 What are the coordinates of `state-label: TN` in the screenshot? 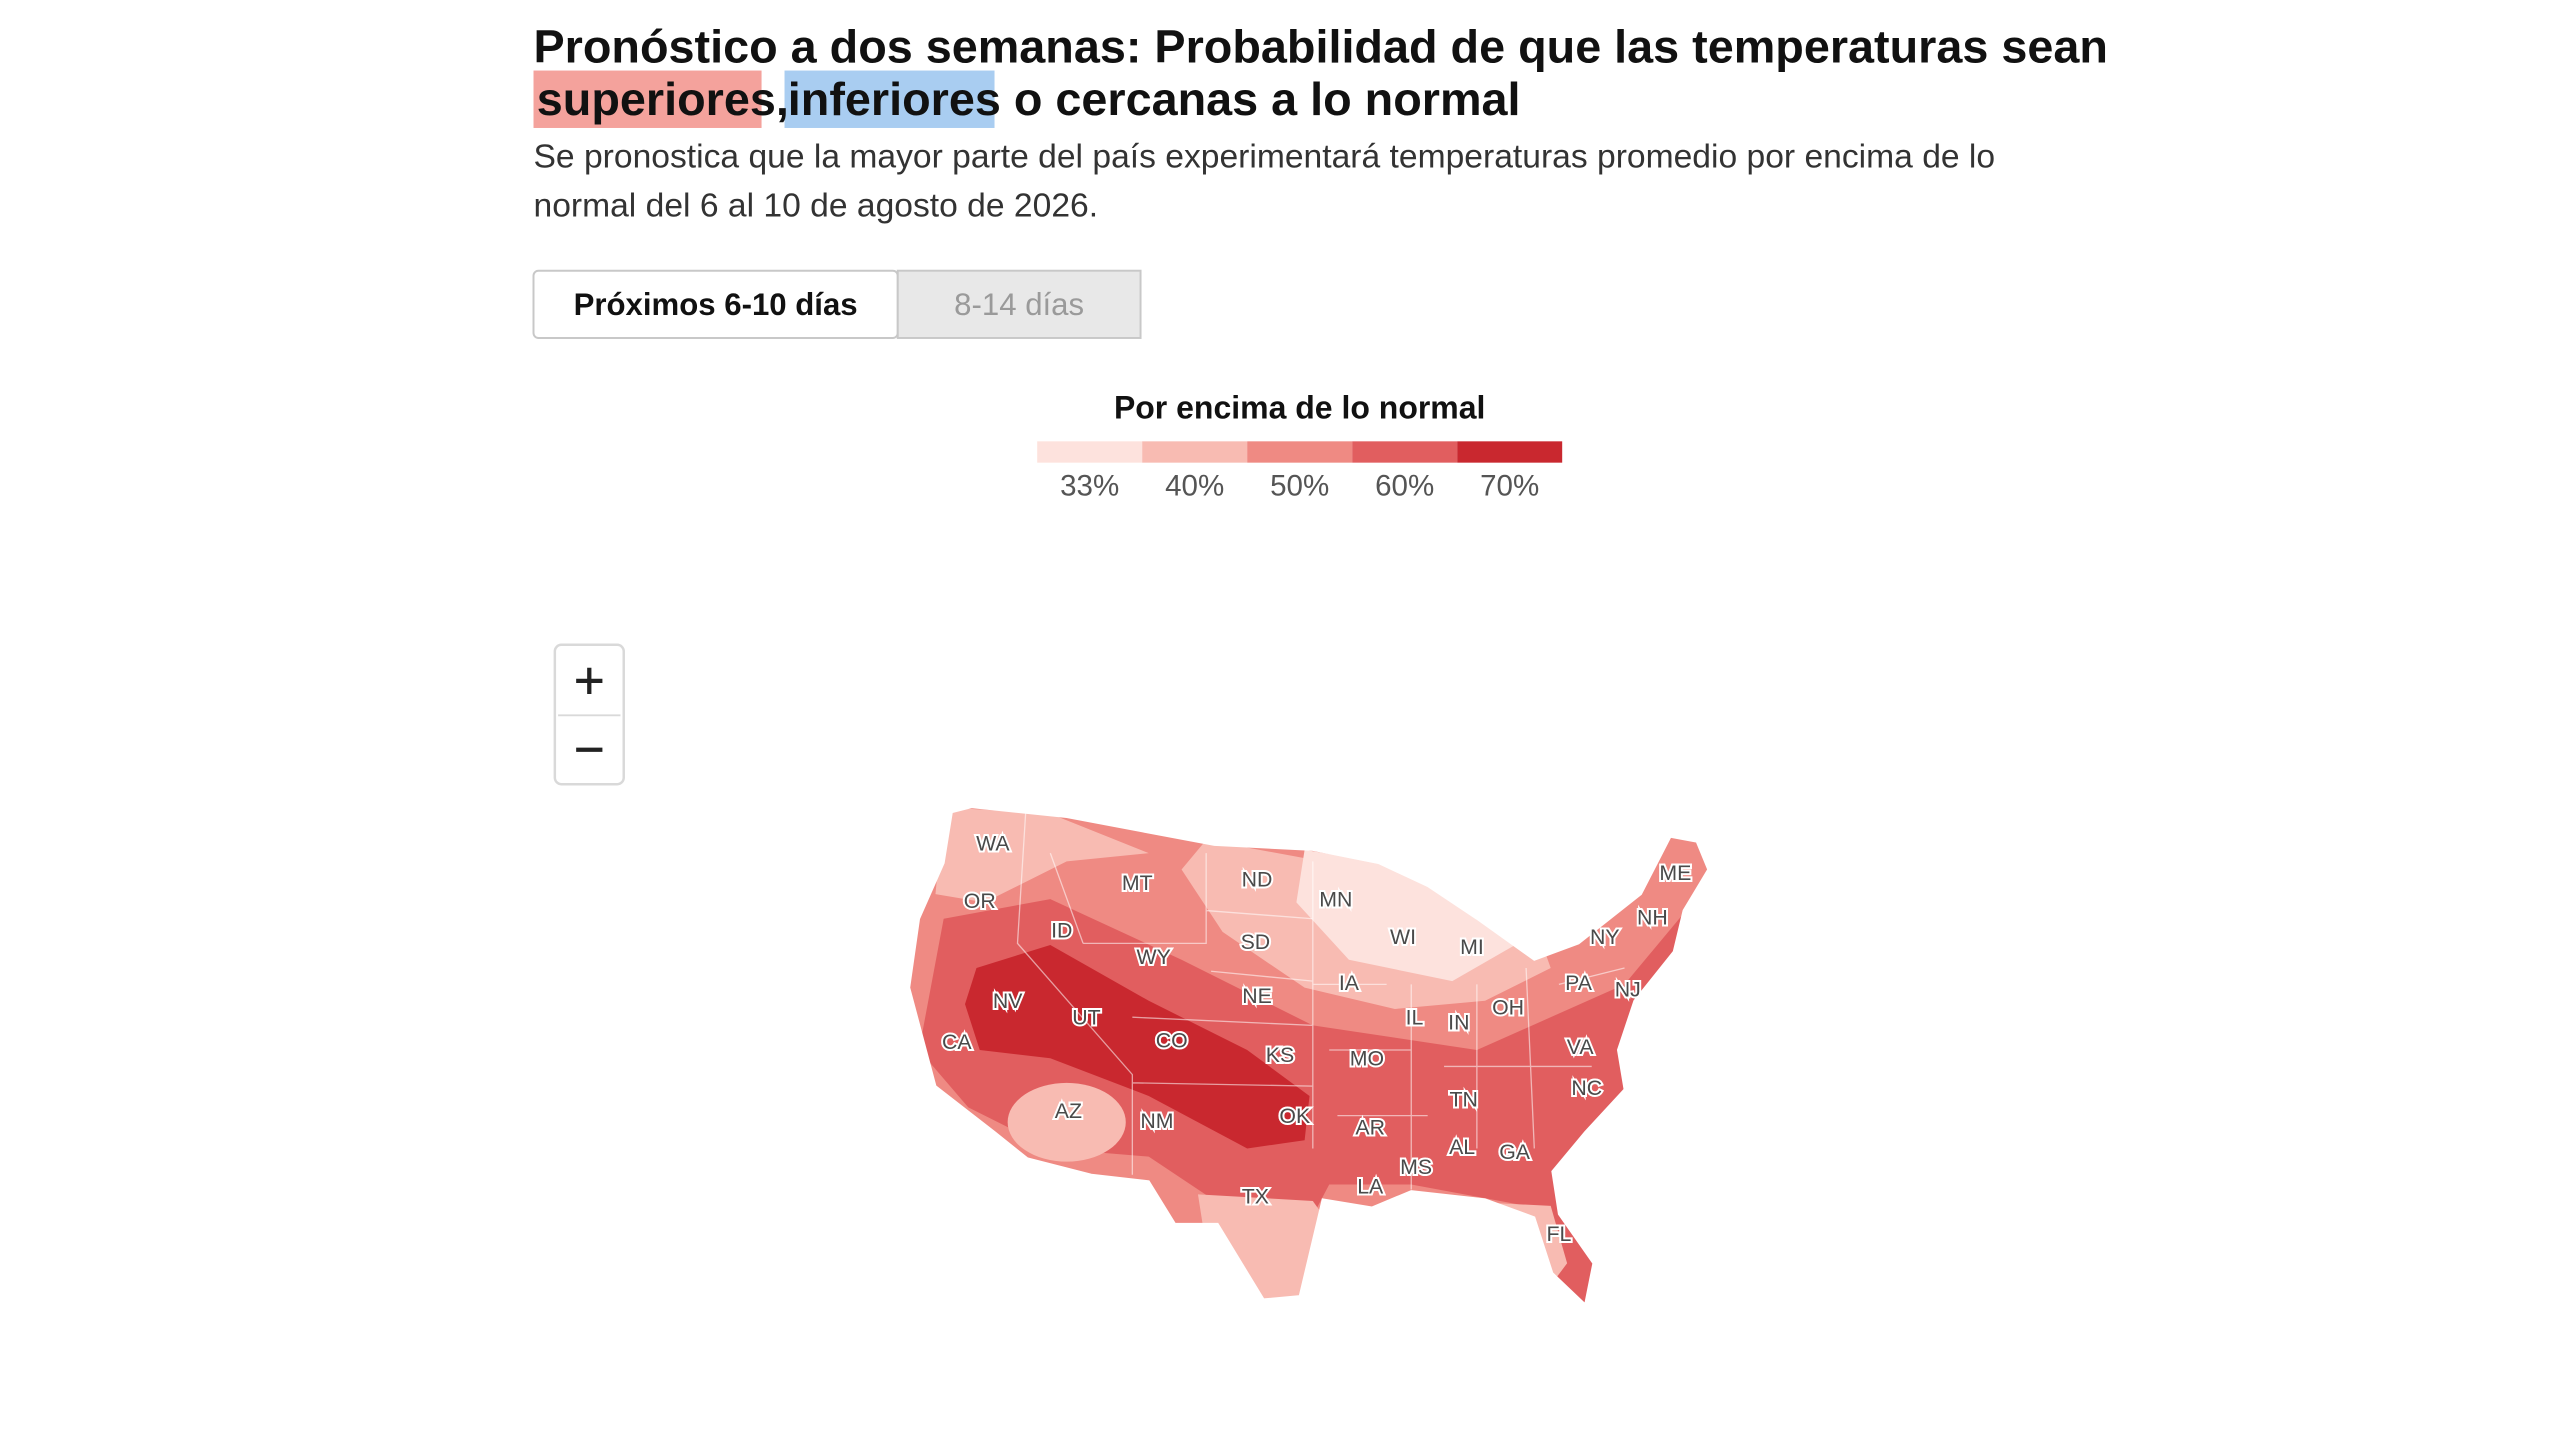 It's located at (1464, 1099).